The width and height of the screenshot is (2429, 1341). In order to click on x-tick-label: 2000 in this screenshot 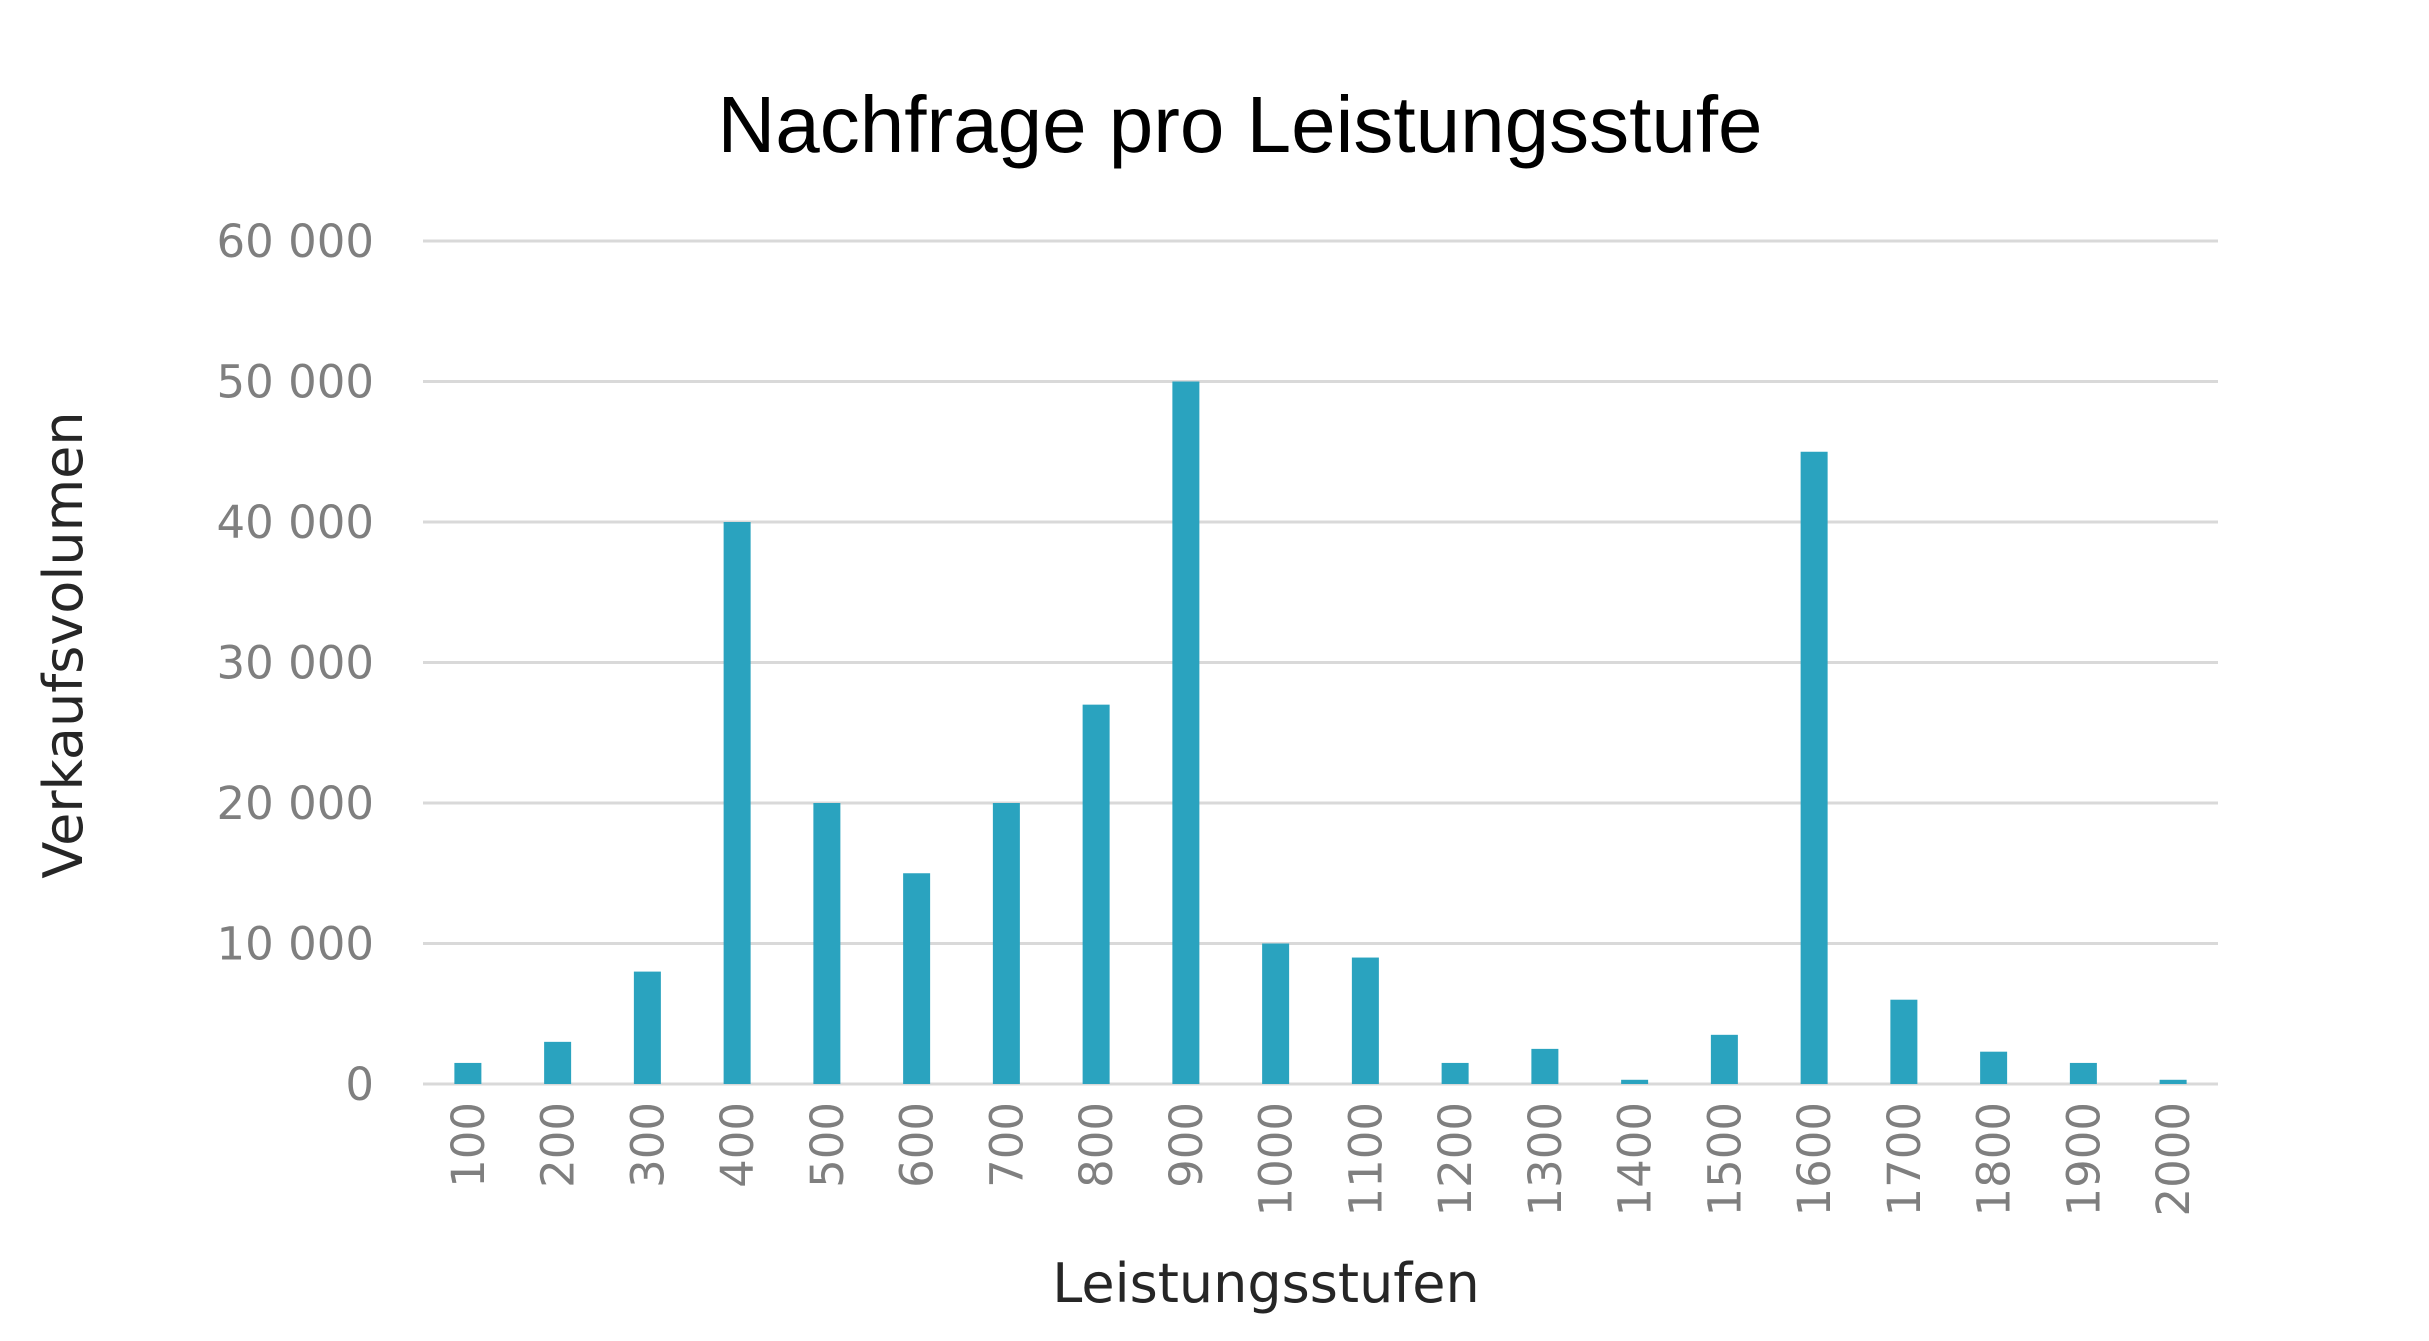, I will do `click(2173, 1159)`.